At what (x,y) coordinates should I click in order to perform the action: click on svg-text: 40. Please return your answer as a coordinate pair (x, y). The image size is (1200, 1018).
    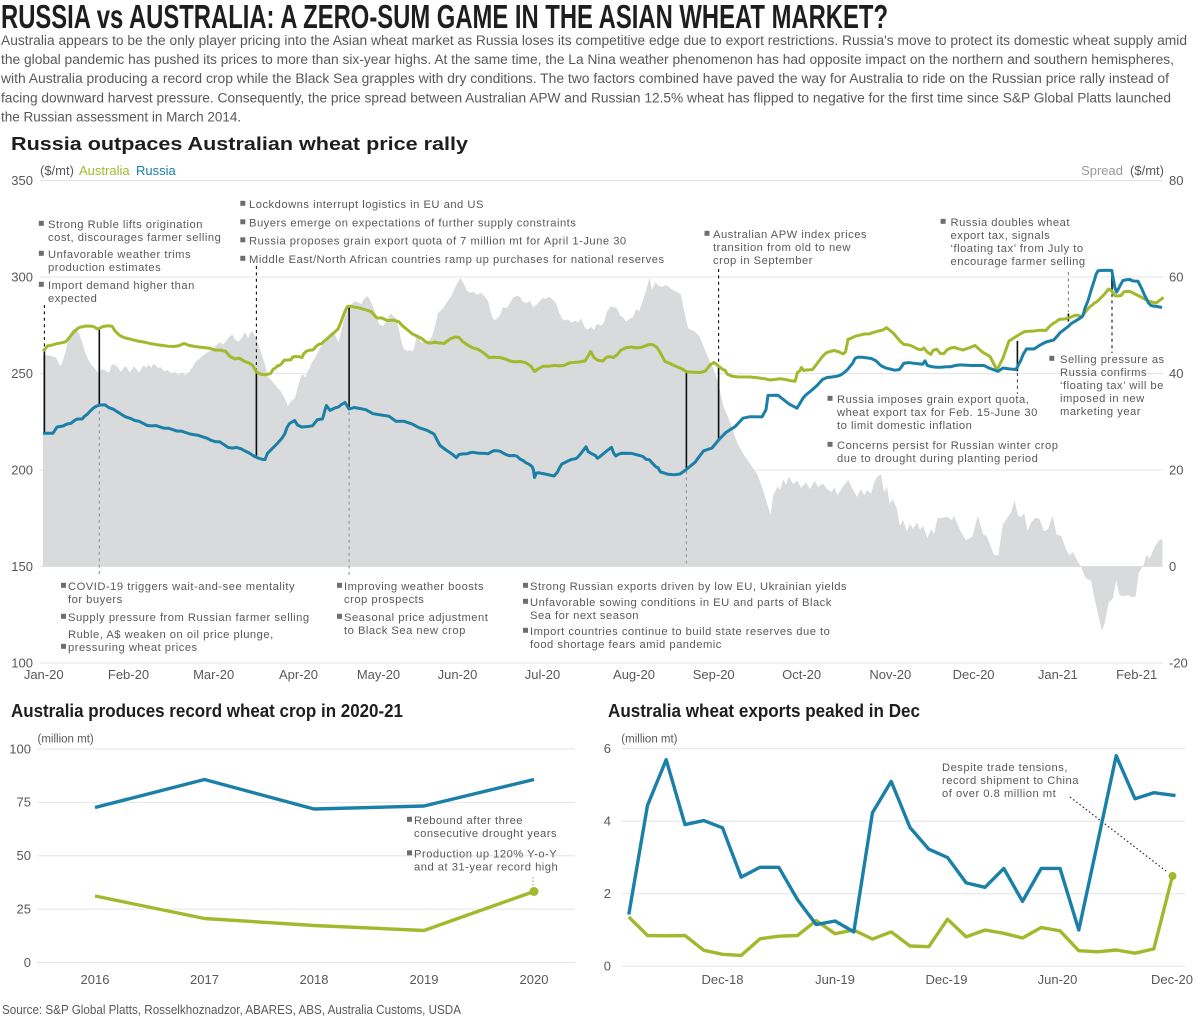
    Looking at the image, I should click on (1176, 373).